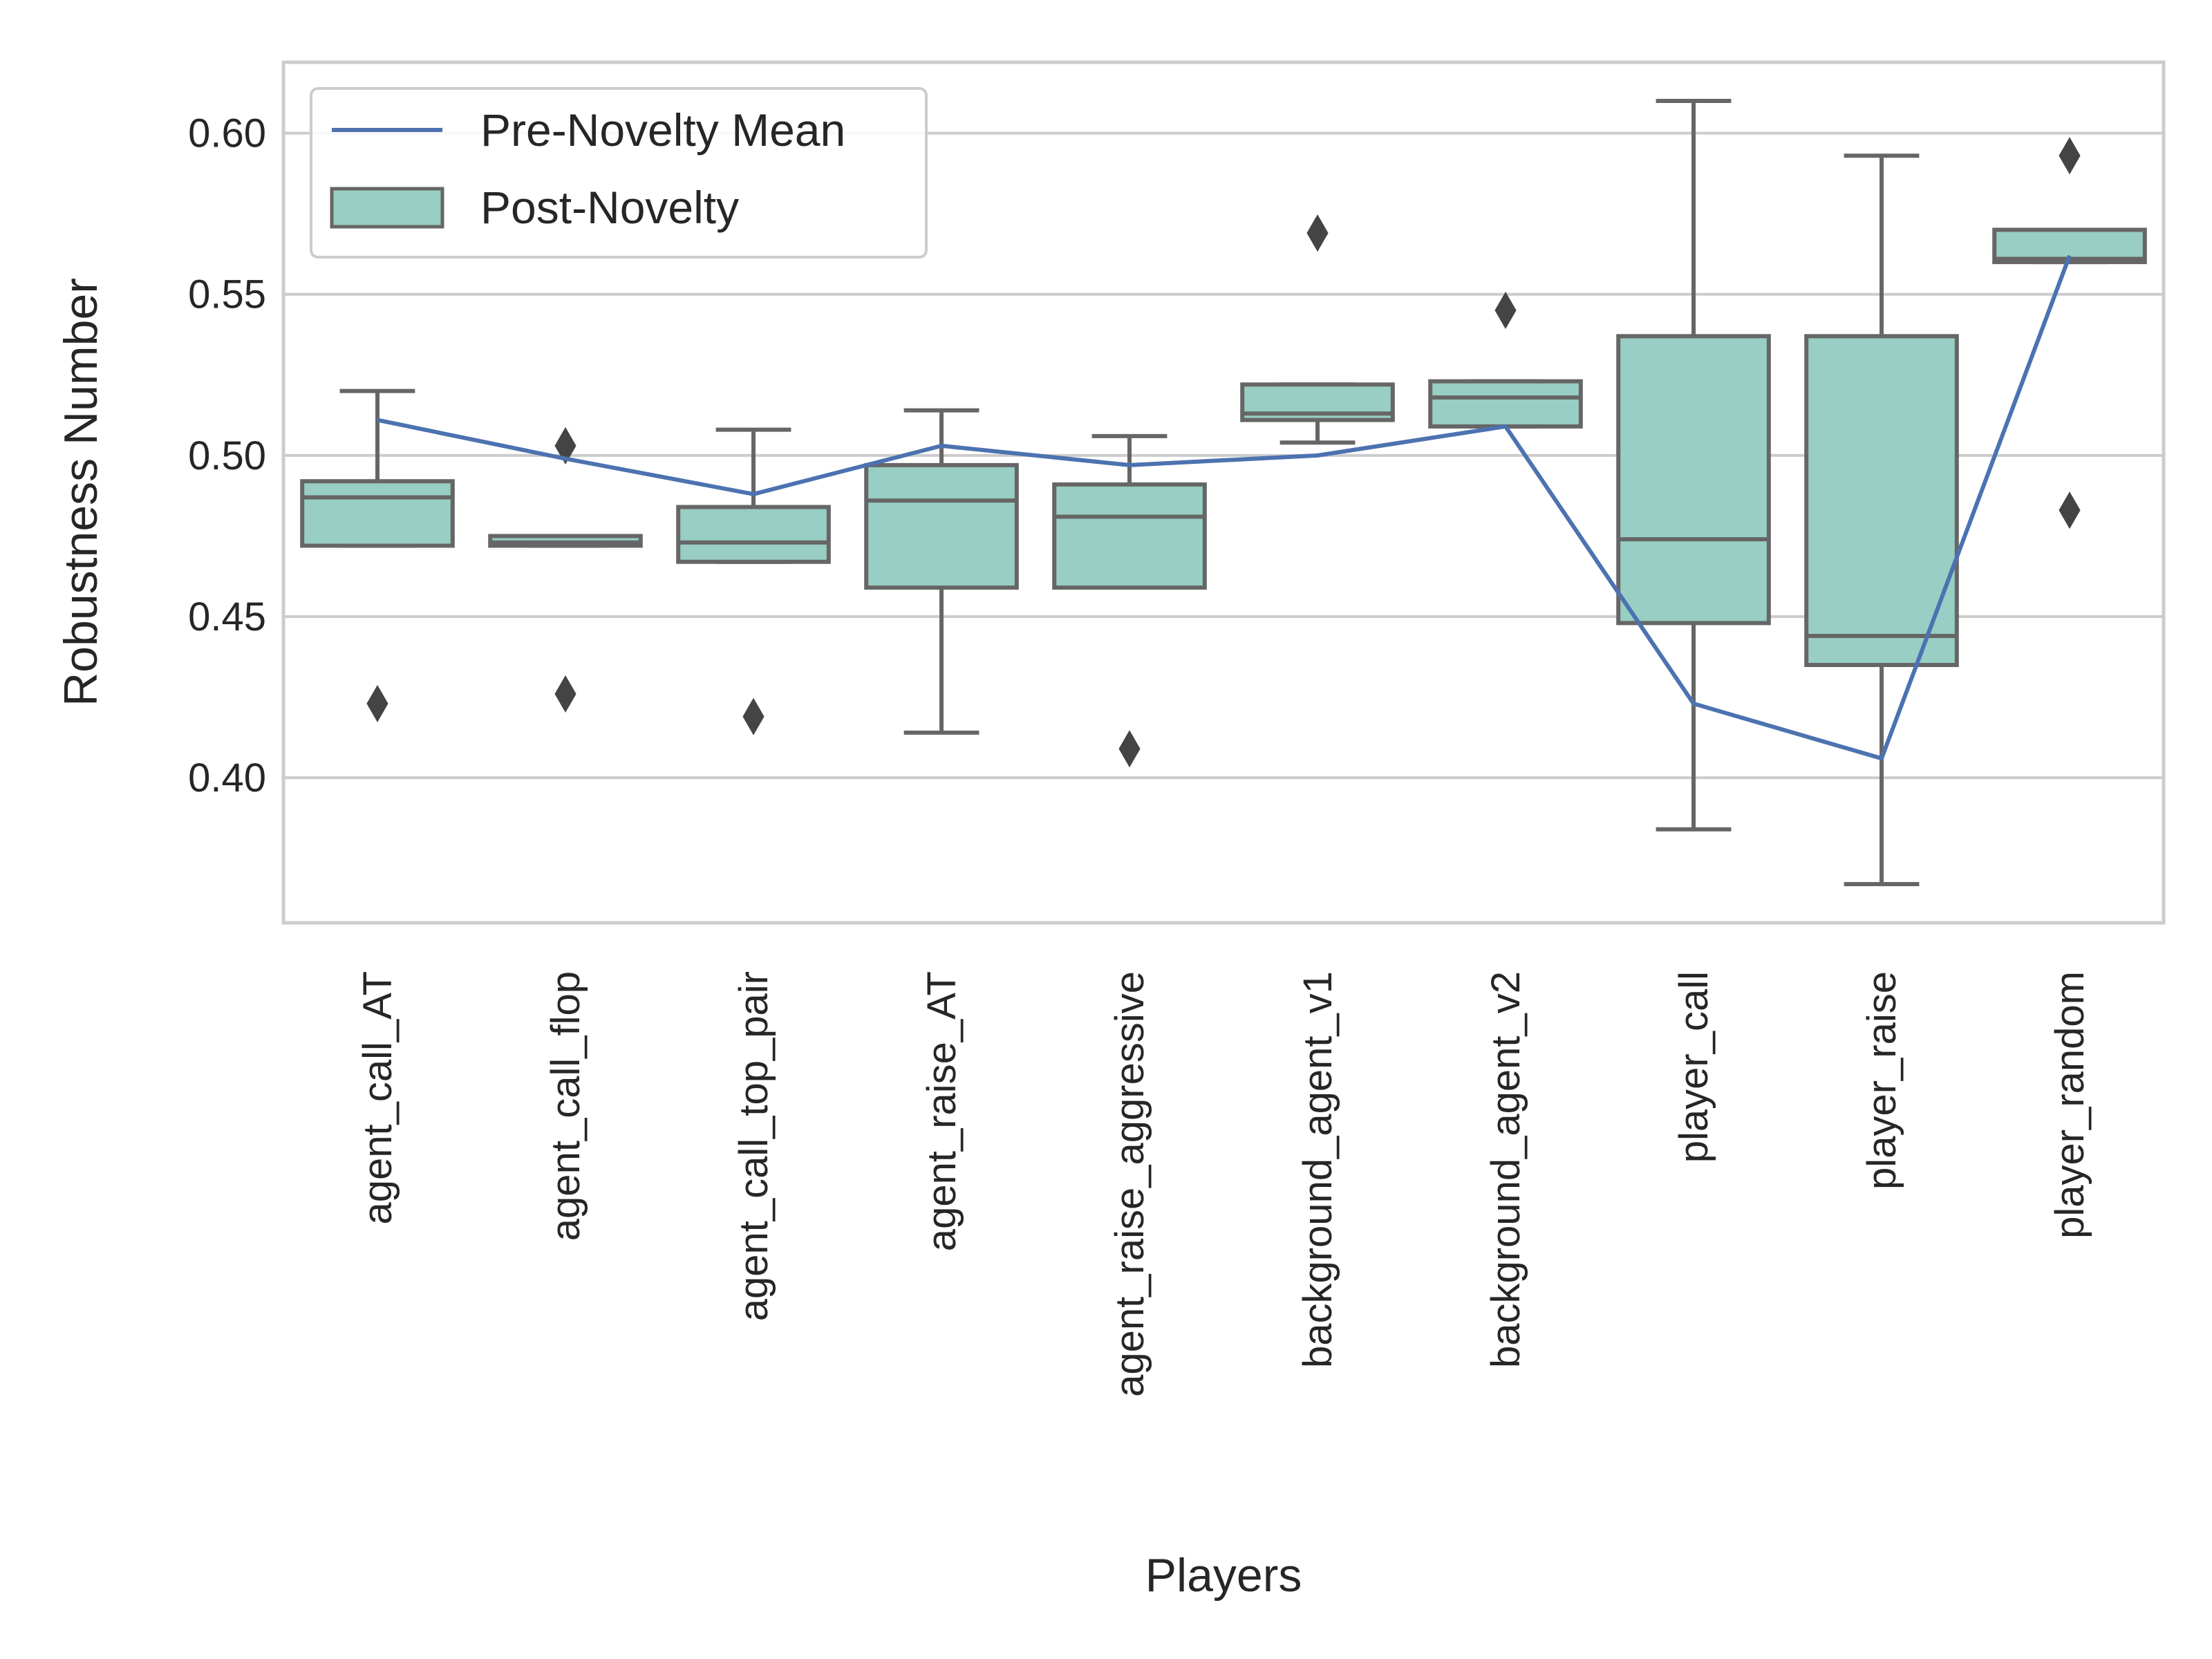 This screenshot has height=1659, width=2212. What do you see at coordinates (941, 1111) in the screenshot?
I see `x-tick-label: agent_raise_AT` at bounding box center [941, 1111].